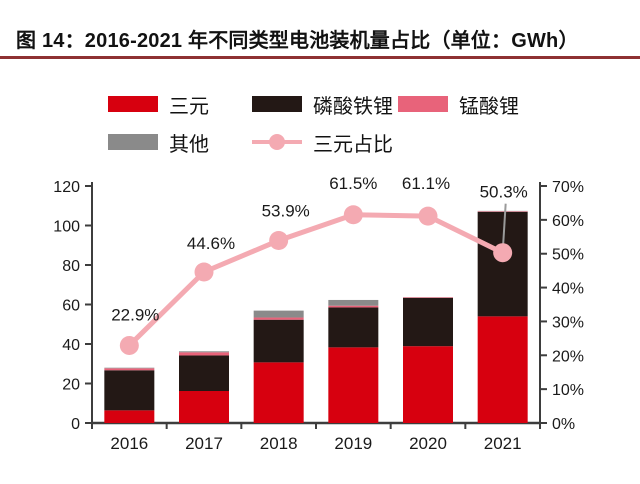  What do you see at coordinates (568, 255) in the screenshot?
I see `right-axis-tick-label: 50%` at bounding box center [568, 255].